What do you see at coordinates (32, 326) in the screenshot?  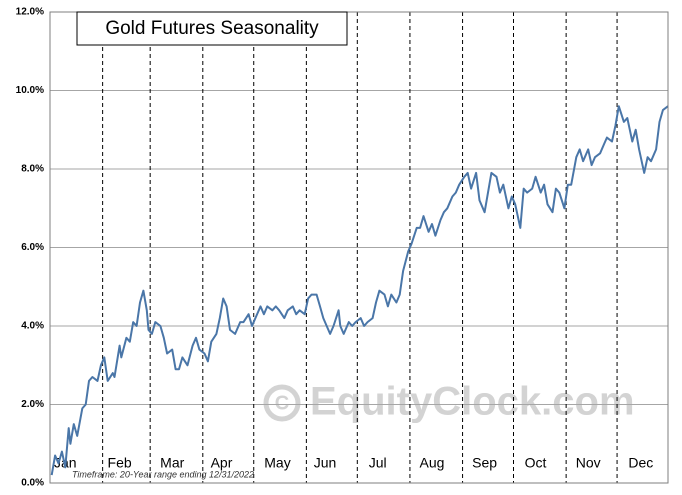 I see `y-tick-label: 4.0%` at bounding box center [32, 326].